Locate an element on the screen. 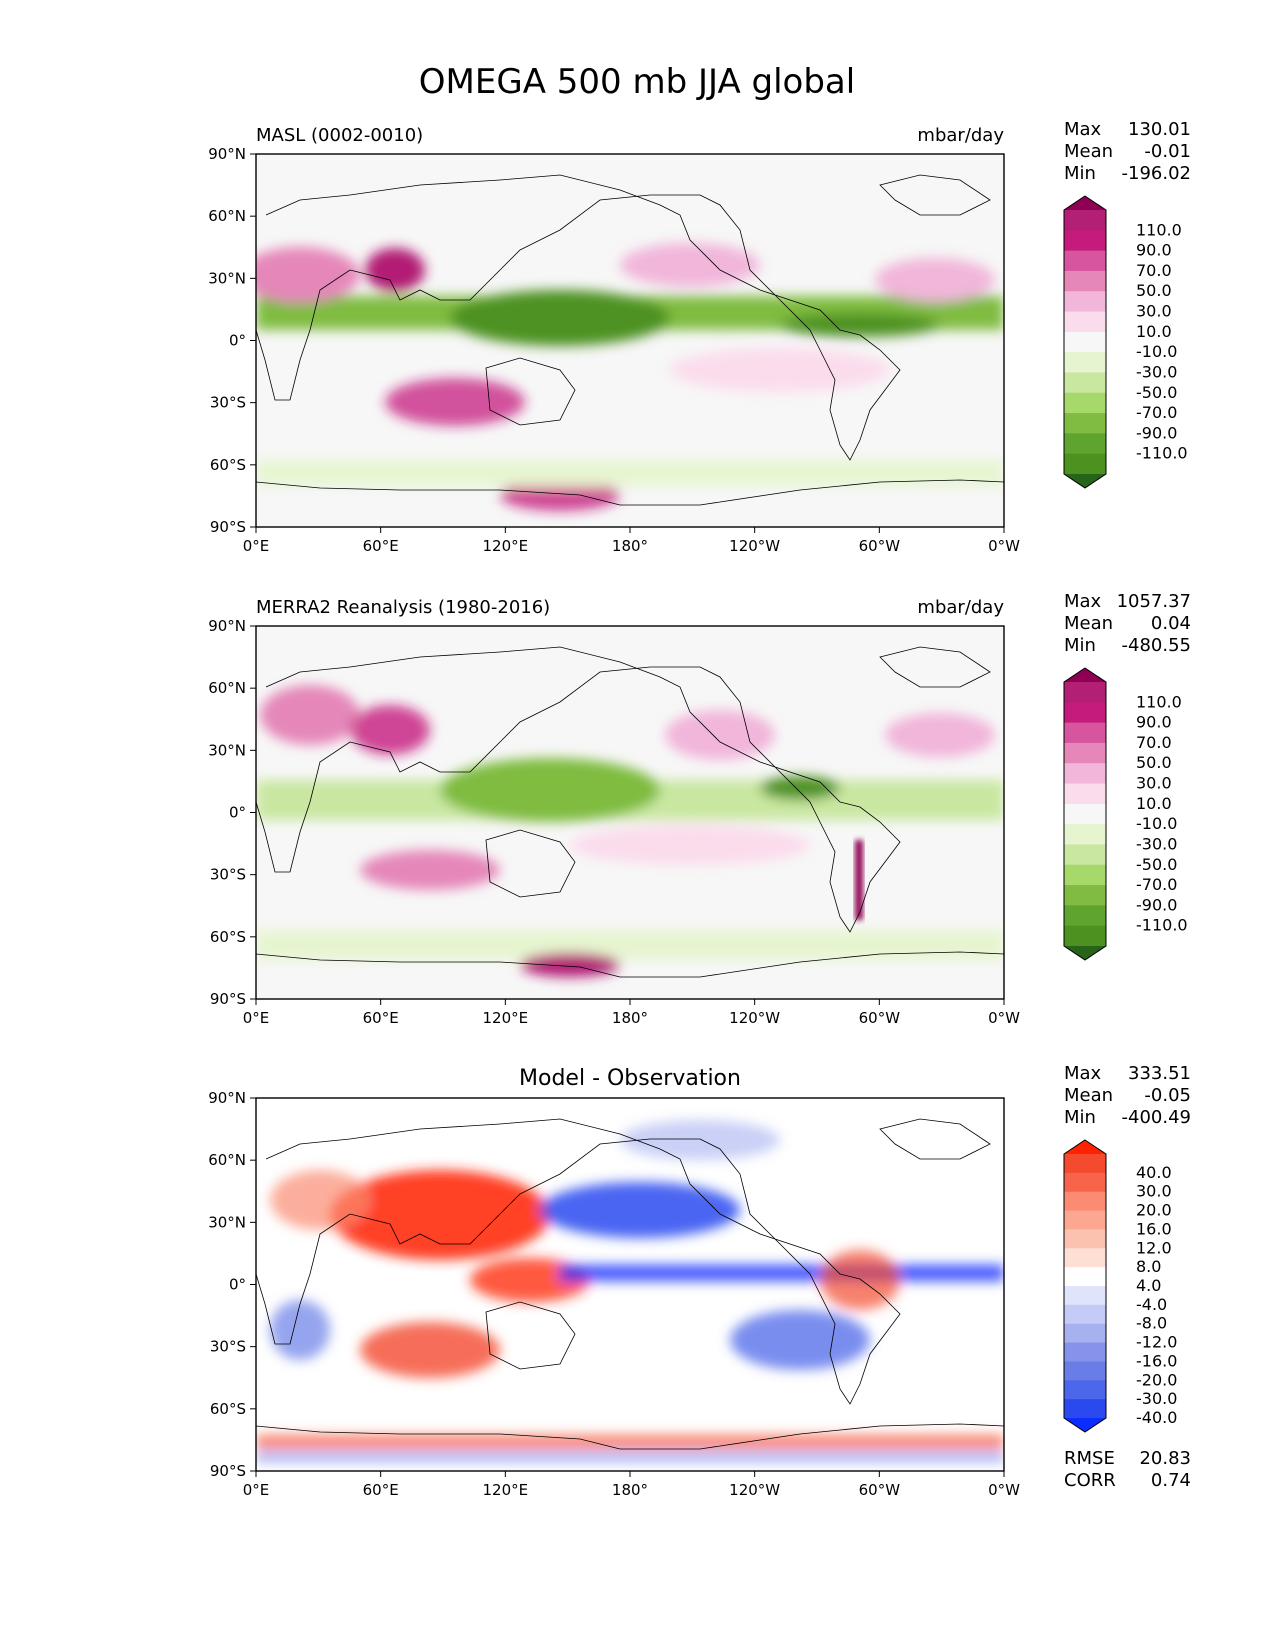 The image size is (1275, 1650). central-america-convection is located at coordinates (800, 788).